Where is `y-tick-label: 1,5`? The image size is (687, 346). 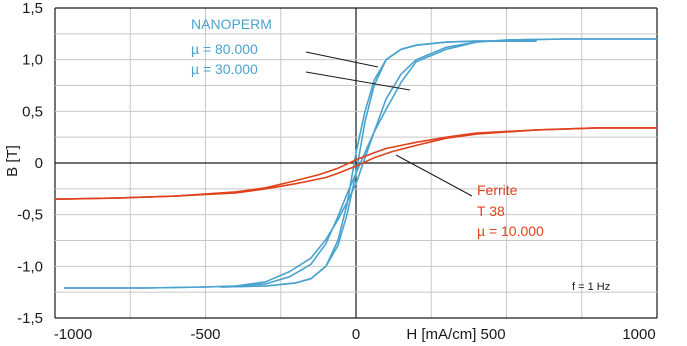
y-tick-label: 1,5 is located at coordinates (32, 8).